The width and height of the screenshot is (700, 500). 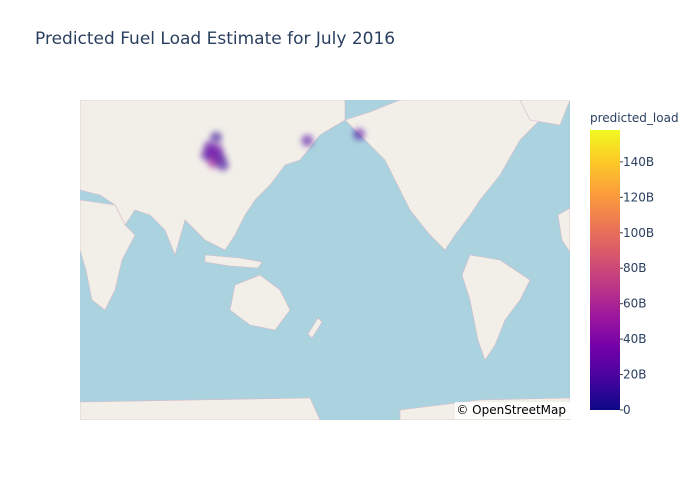 I want to click on land-australia, so click(x=260, y=302).